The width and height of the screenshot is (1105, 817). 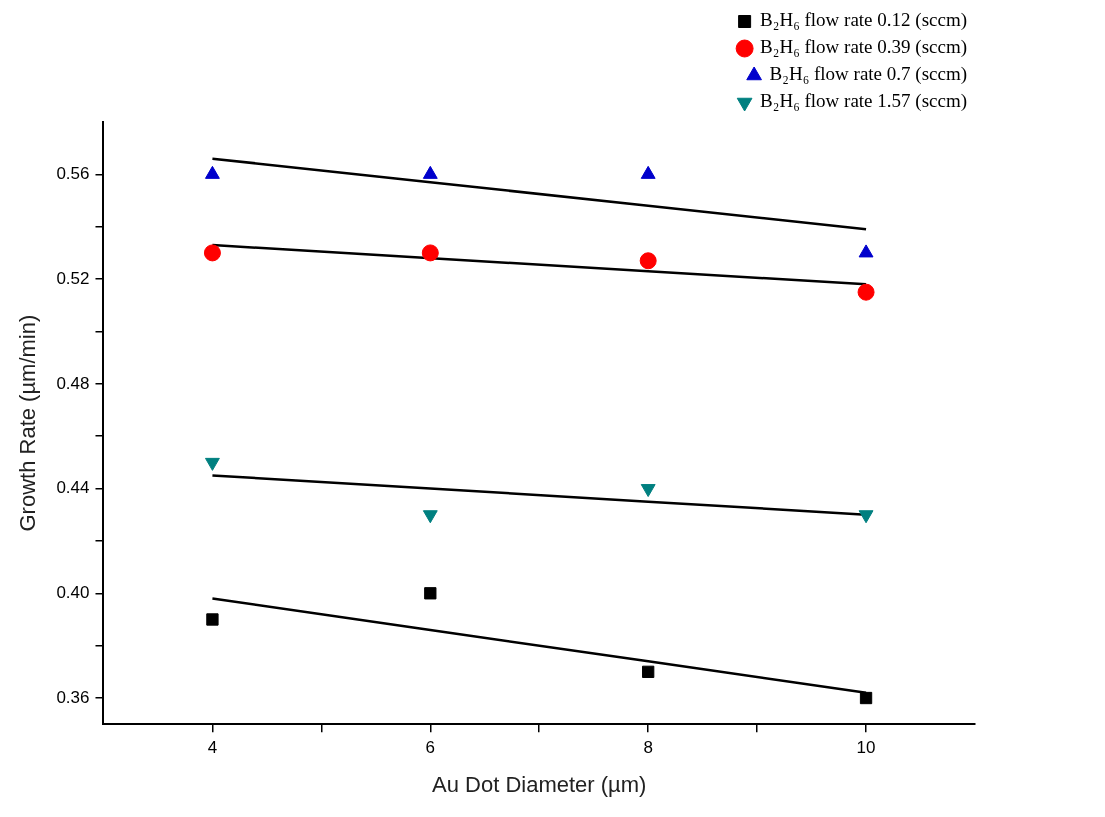 What do you see at coordinates (864, 47) in the screenshot?
I see `legend-label: B₂H₆ flow rate 0.39 (sccm)` at bounding box center [864, 47].